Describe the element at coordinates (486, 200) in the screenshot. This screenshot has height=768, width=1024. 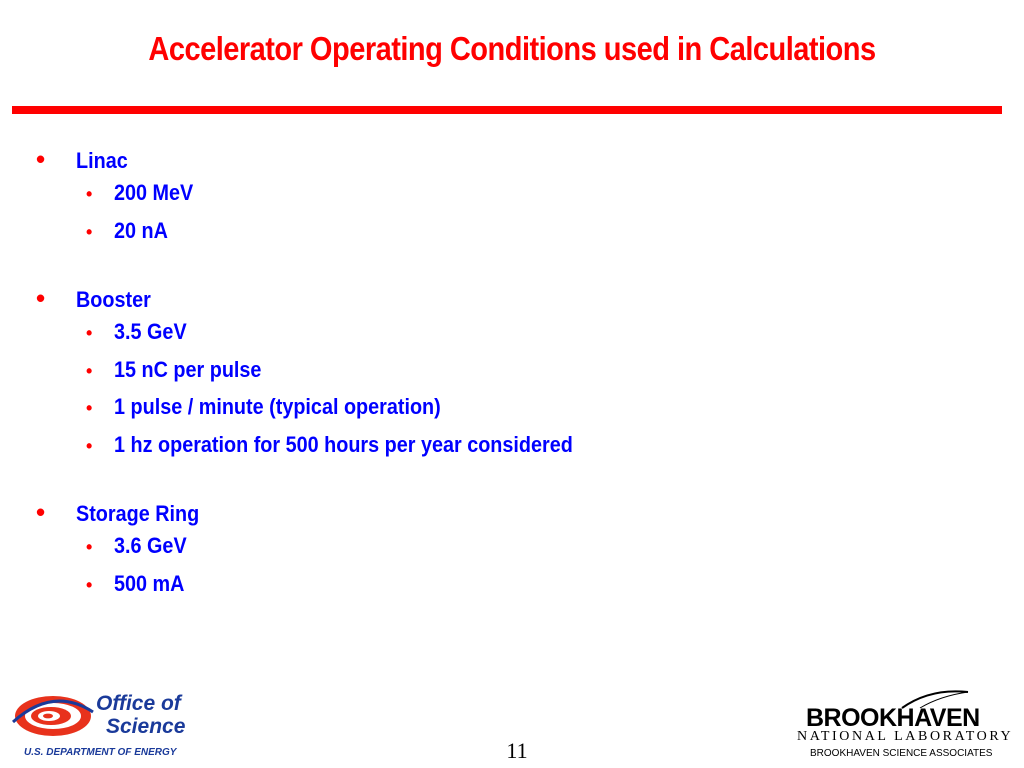
I see `section-linac: • Linac • 200 MeV • 20 nA` at that location.